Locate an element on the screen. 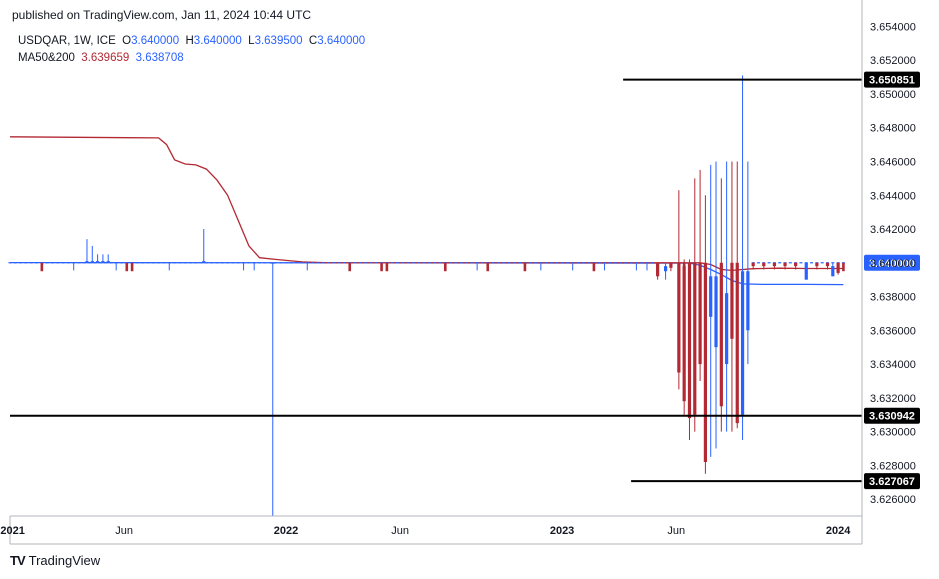 Image resolution: width=939 pixels, height=579 pixels. y-tick-label: 3.632000 is located at coordinates (893, 399).